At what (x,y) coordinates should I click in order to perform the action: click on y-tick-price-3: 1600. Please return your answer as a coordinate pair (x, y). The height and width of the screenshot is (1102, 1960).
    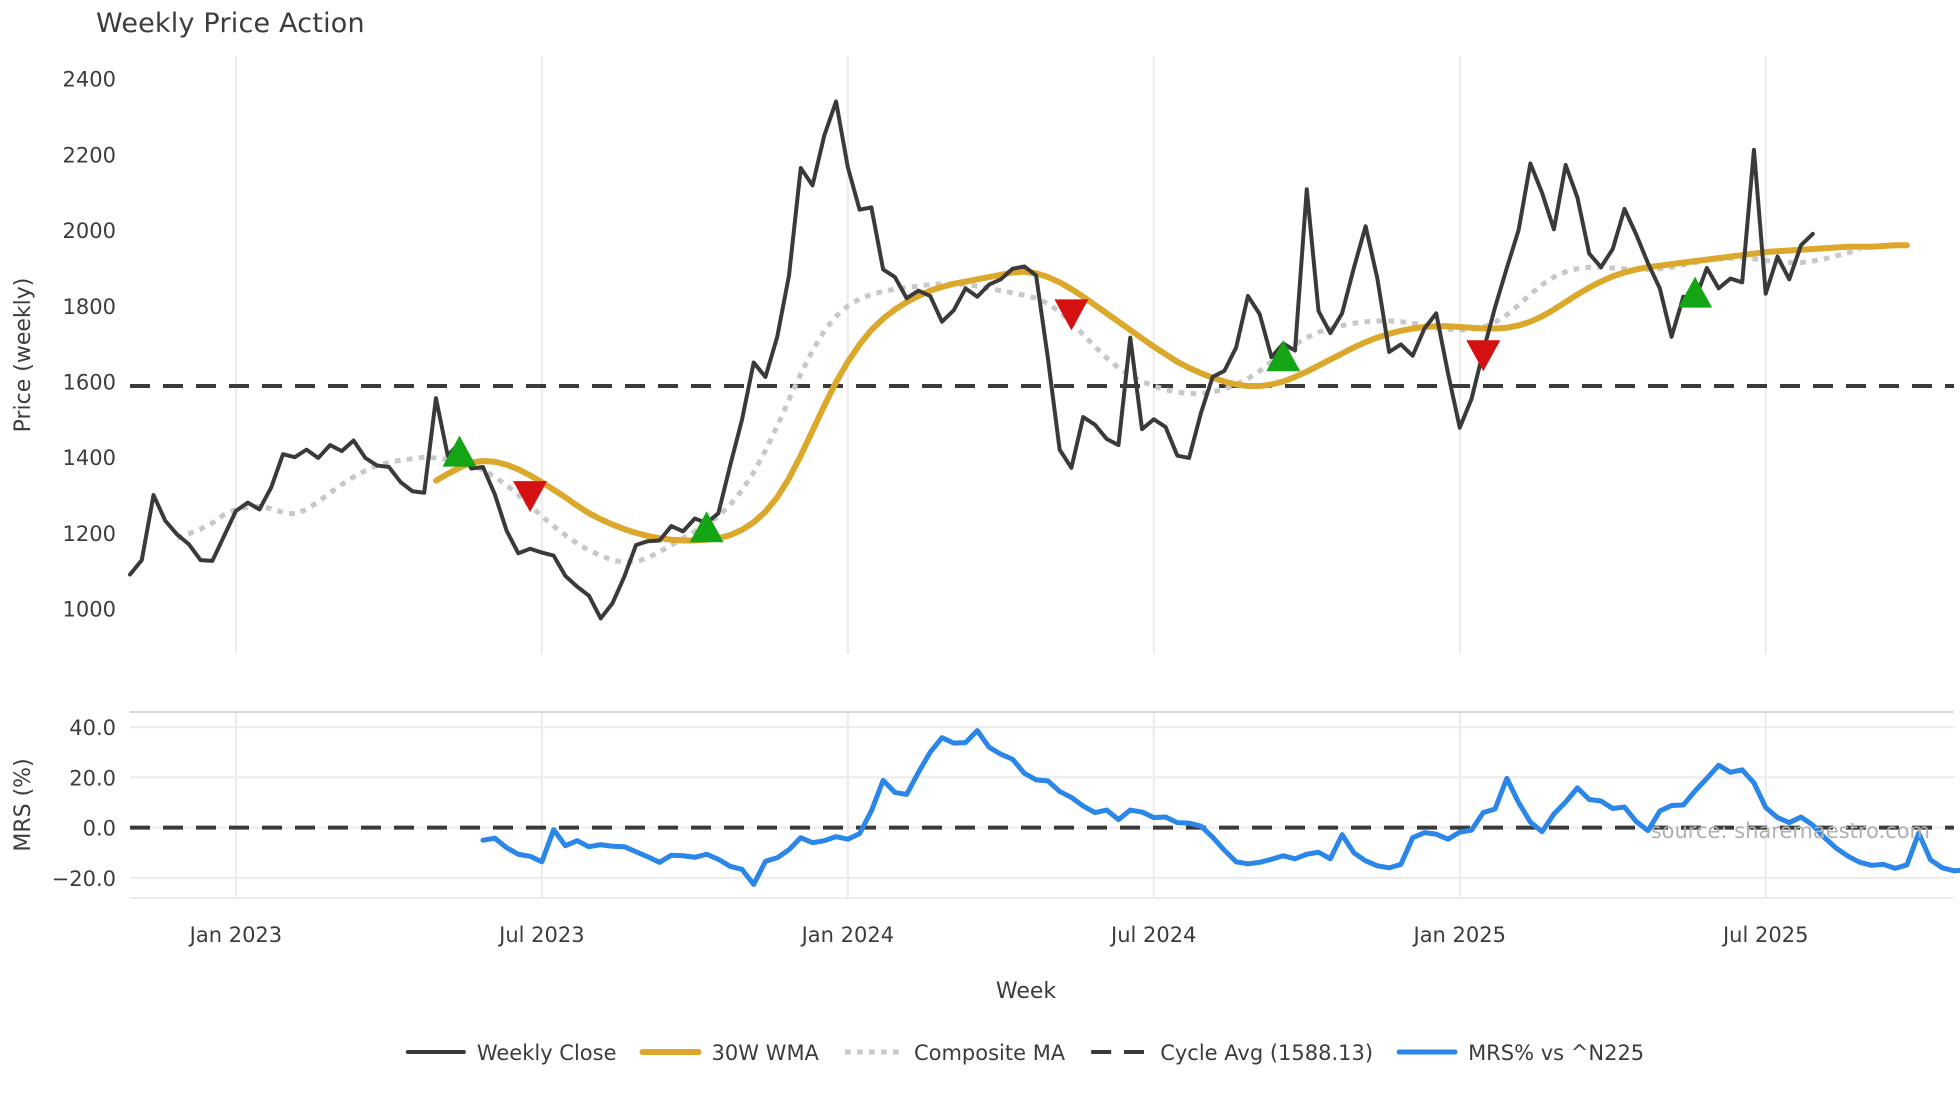
    Looking at the image, I should click on (89, 382).